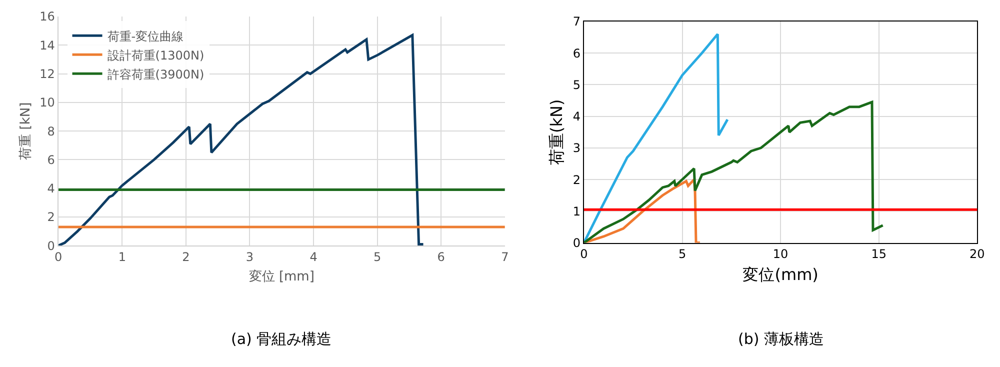 The width and height of the screenshot is (1000, 367). Describe the element at coordinates (780, 274) in the screenshot. I see `x-axis-title: 変位(mm)` at that location.